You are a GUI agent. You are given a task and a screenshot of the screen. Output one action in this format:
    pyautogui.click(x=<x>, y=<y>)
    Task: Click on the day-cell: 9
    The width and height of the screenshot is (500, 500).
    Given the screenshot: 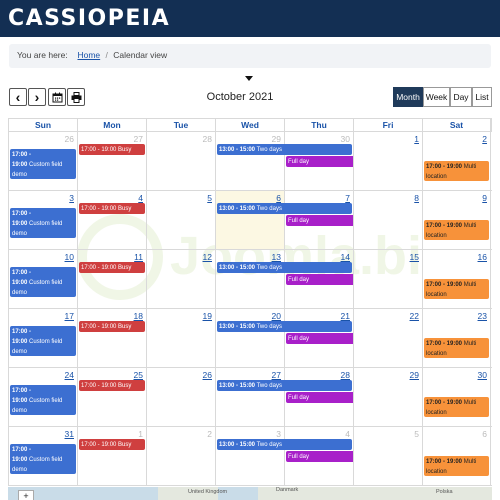 What is the action you would take?
    pyautogui.click(x=457, y=220)
    